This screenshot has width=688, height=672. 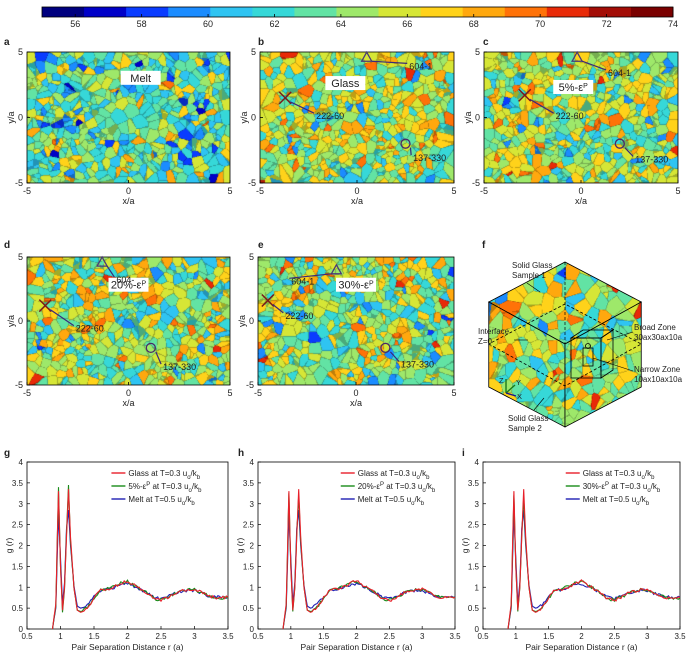 What do you see at coordinates (390, 636) in the screenshot?
I see `x-tick-label: 2.5` at bounding box center [390, 636].